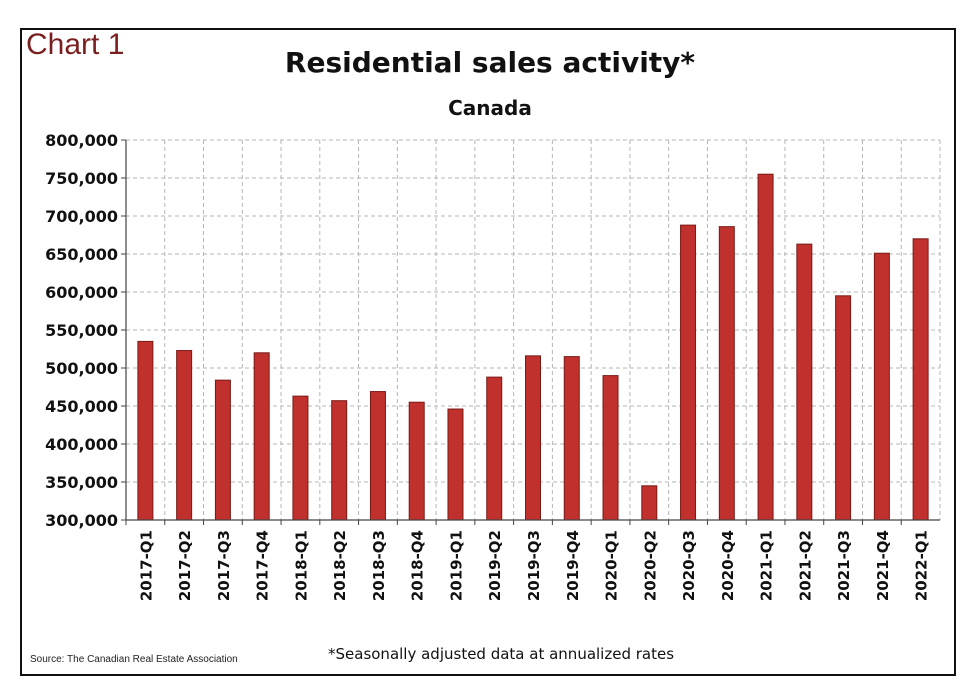 This screenshot has width=980, height=689. What do you see at coordinates (844, 565) in the screenshot?
I see `x-tick-label: 2021-Q3` at bounding box center [844, 565].